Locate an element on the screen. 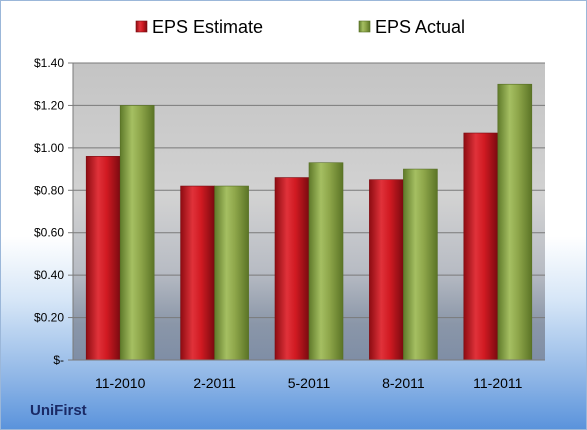  y-tick-label: $1.40 is located at coordinates (49, 63).